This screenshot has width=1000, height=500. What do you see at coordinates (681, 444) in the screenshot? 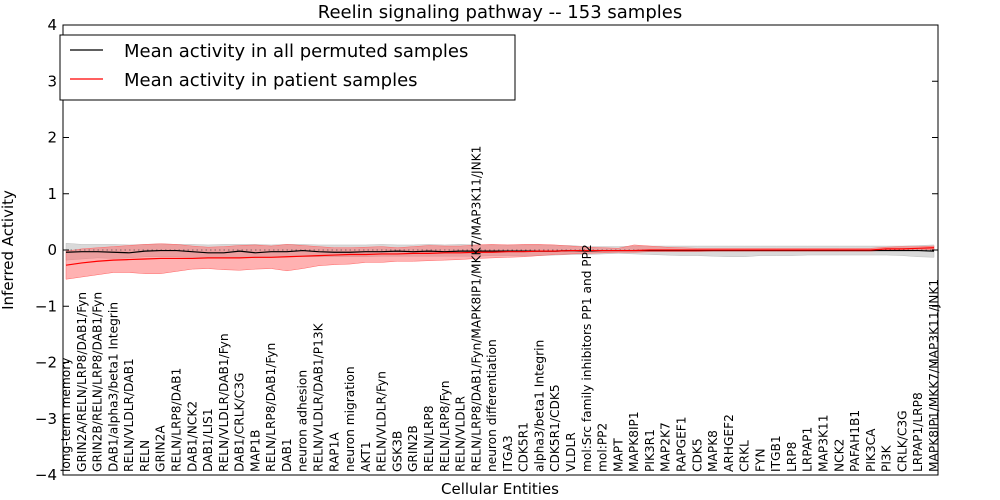
I see `x-tick-label: RAPGEF1` at bounding box center [681, 444].